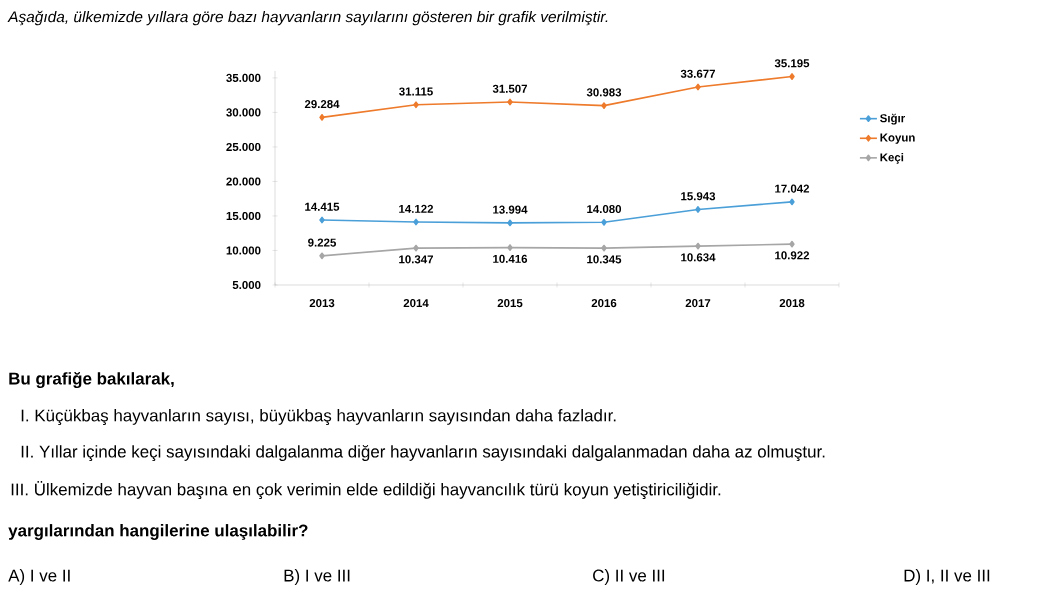 The width and height of the screenshot is (1052, 600). I want to click on data-label: 30.983, so click(604, 92).